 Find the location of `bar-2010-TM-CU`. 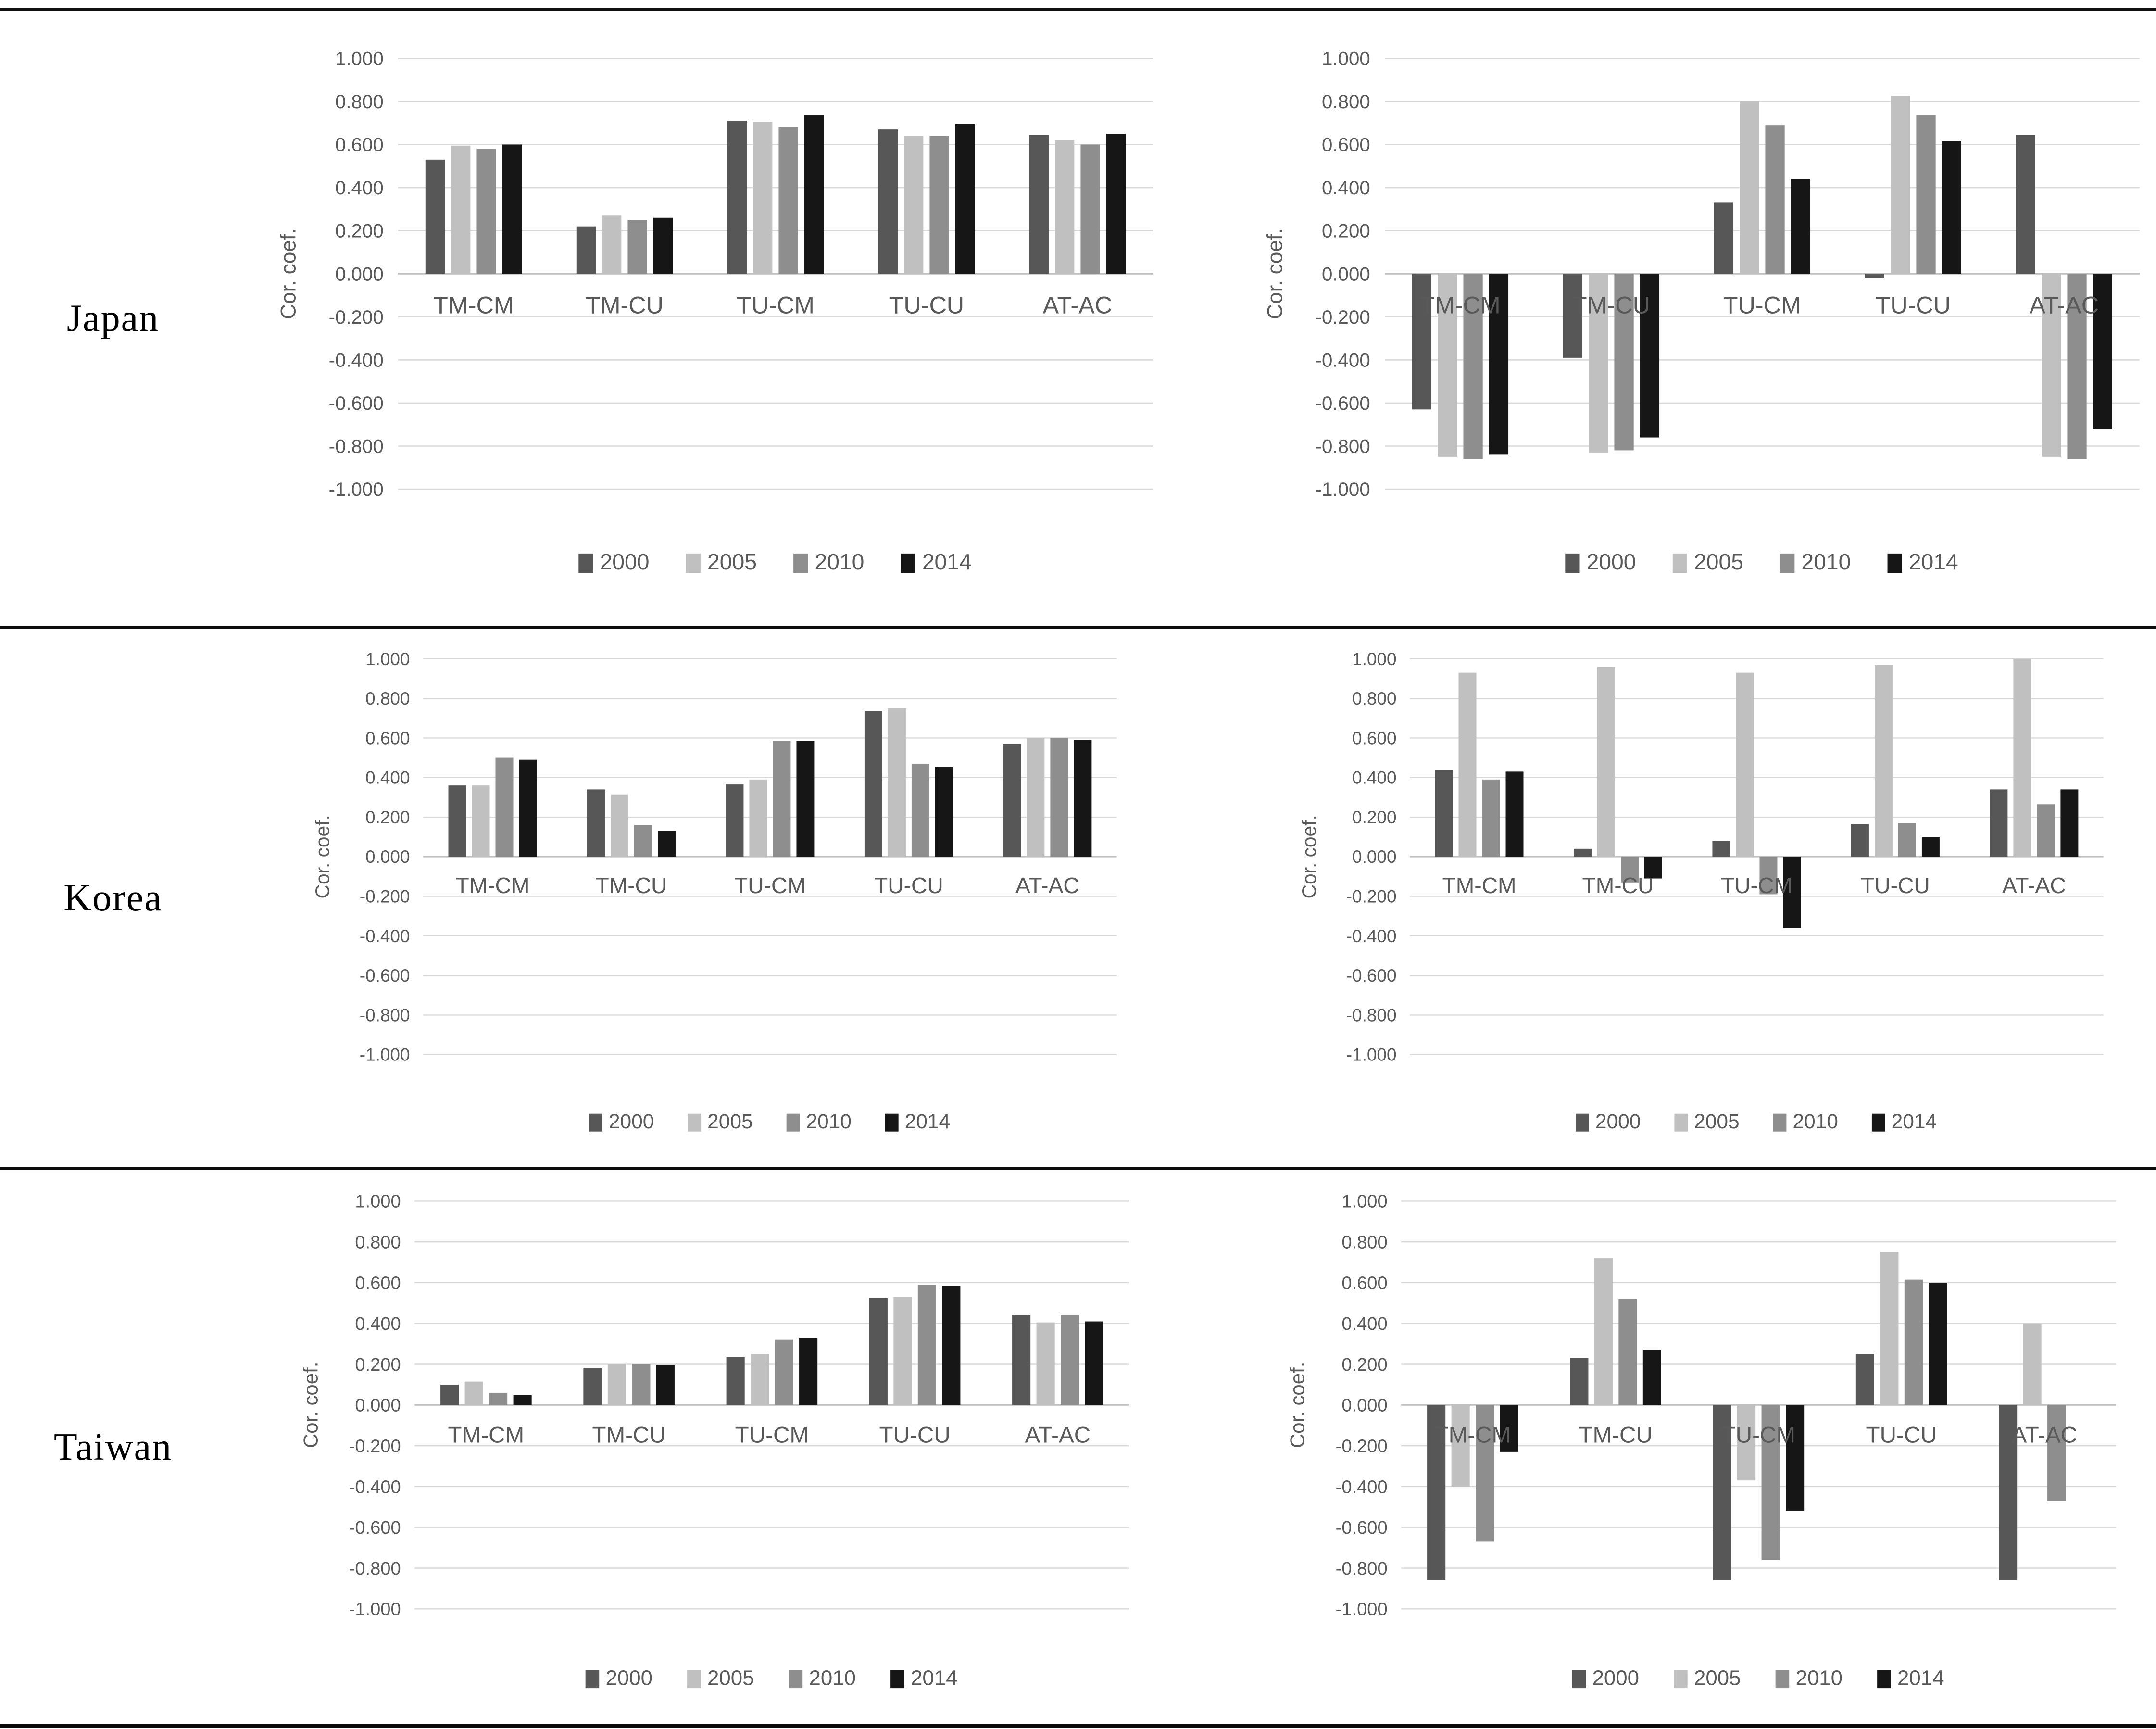

bar-2010-TM-CU is located at coordinates (641, 1384).